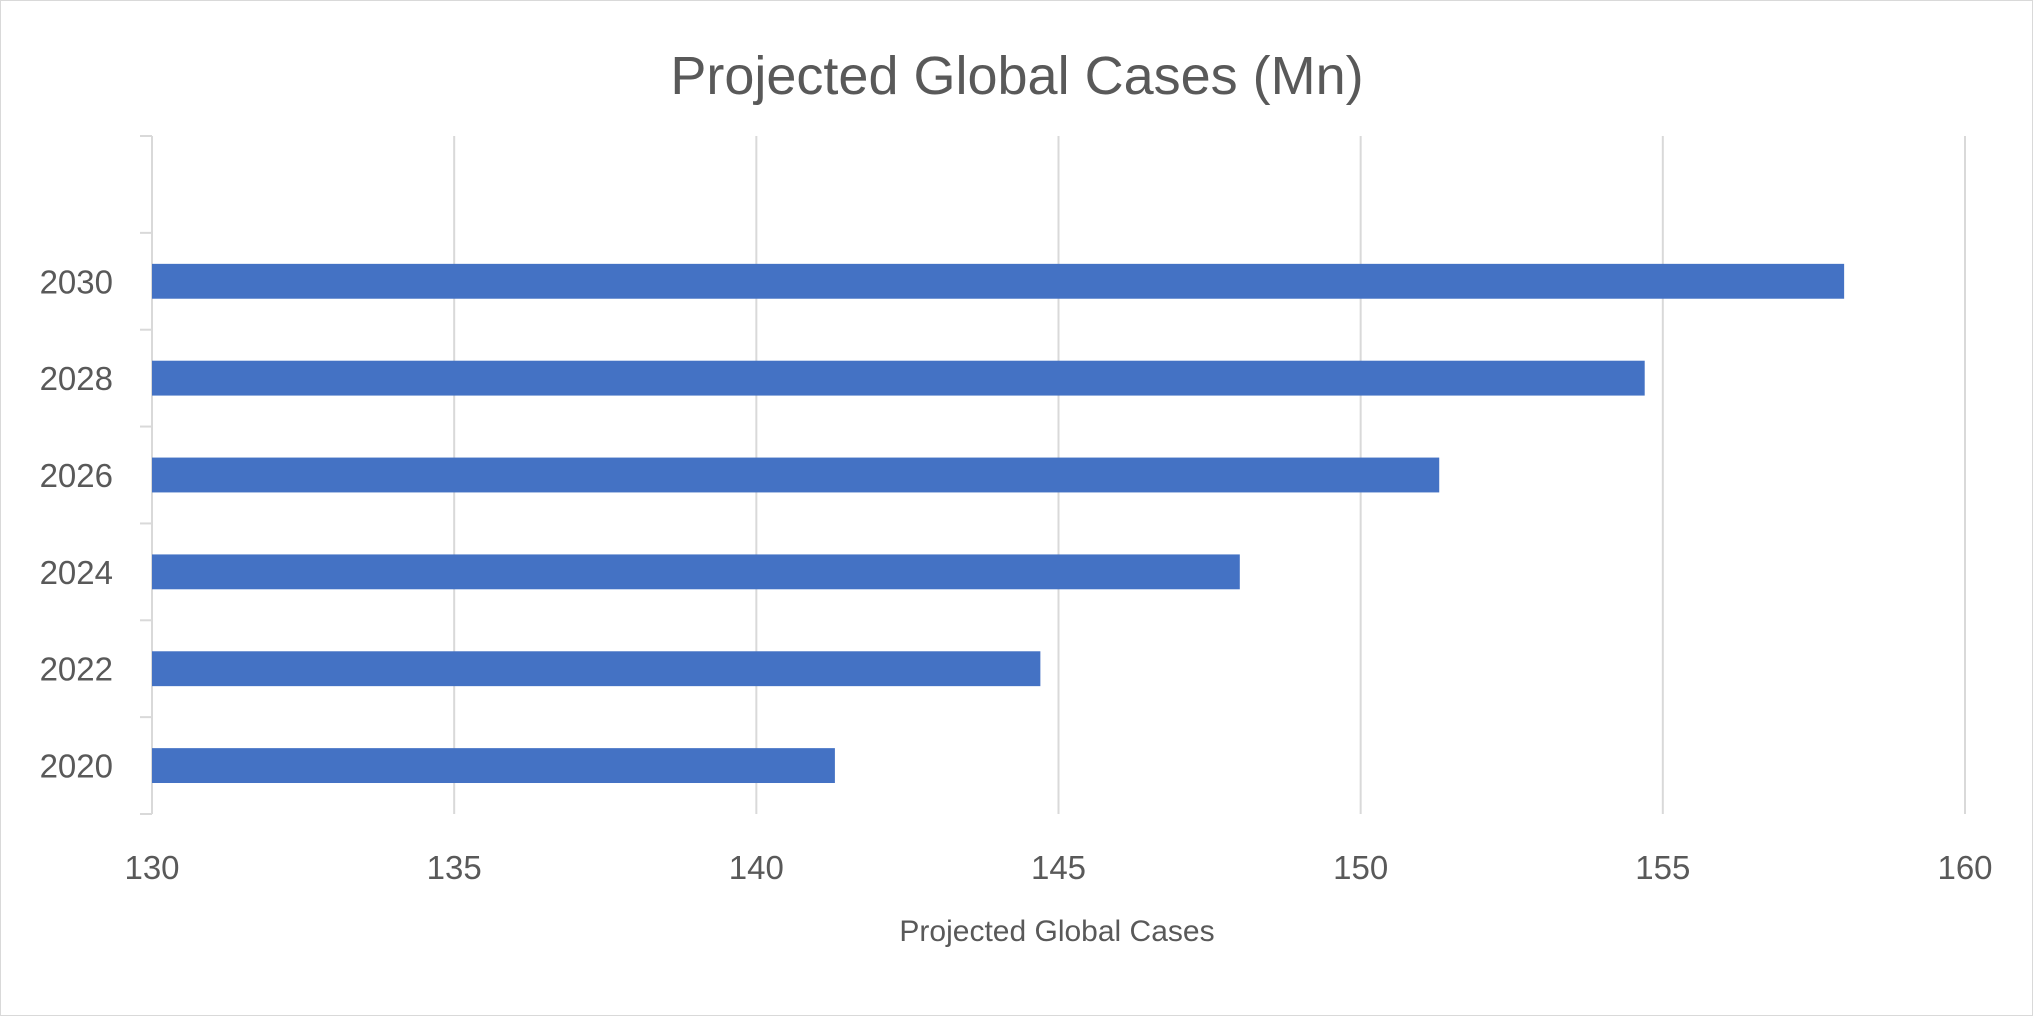 This screenshot has height=1017, width=2033. I want to click on bar-2026, so click(796, 475).